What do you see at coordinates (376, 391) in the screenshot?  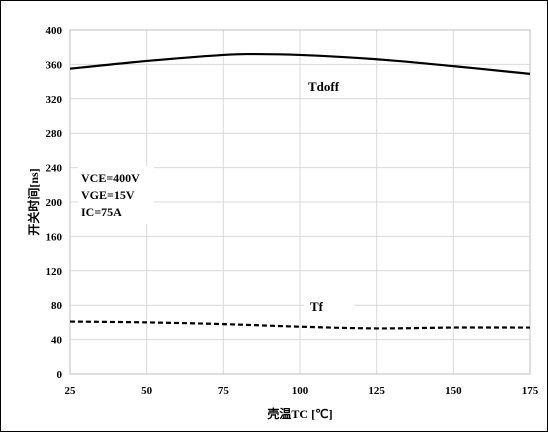 I see `x-tick-label-4: 125` at bounding box center [376, 391].